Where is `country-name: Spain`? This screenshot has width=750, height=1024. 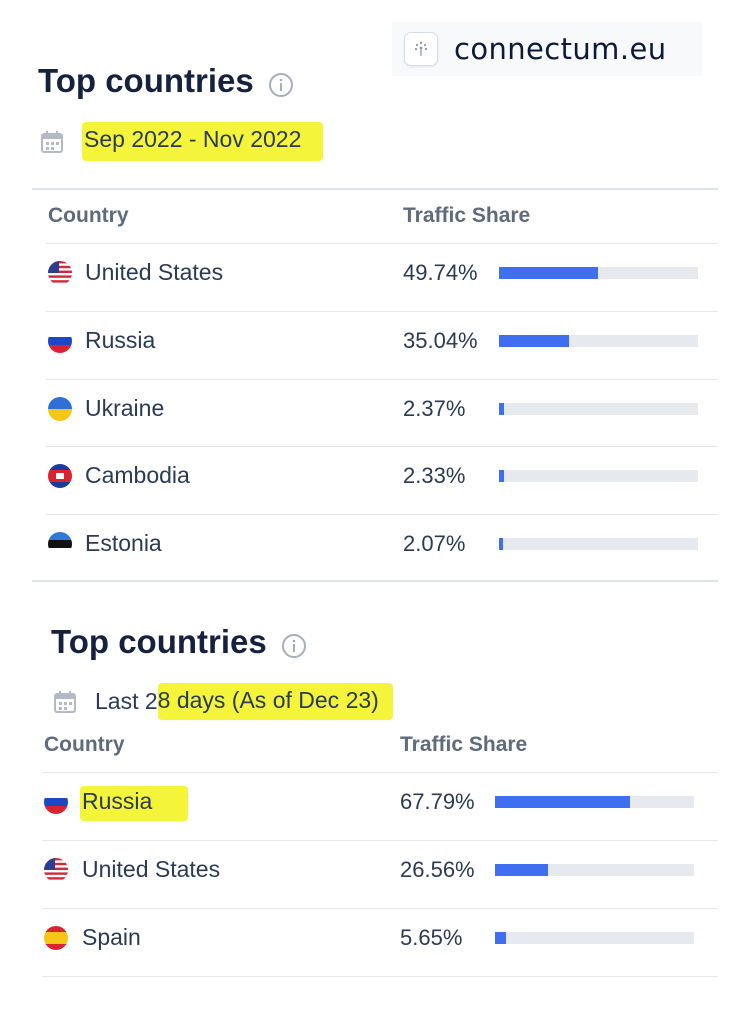 country-name: Spain is located at coordinates (111, 936).